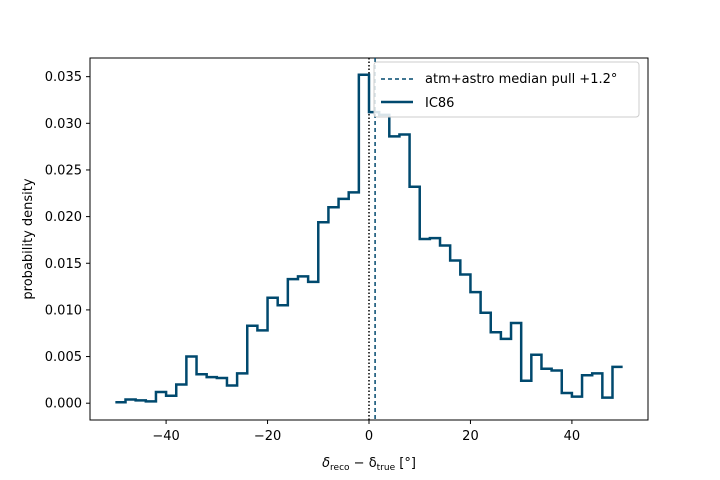 The height and width of the screenshot is (480, 720). What do you see at coordinates (405, 463) in the screenshot?
I see `x-axis-label-unit: [°]` at bounding box center [405, 463].